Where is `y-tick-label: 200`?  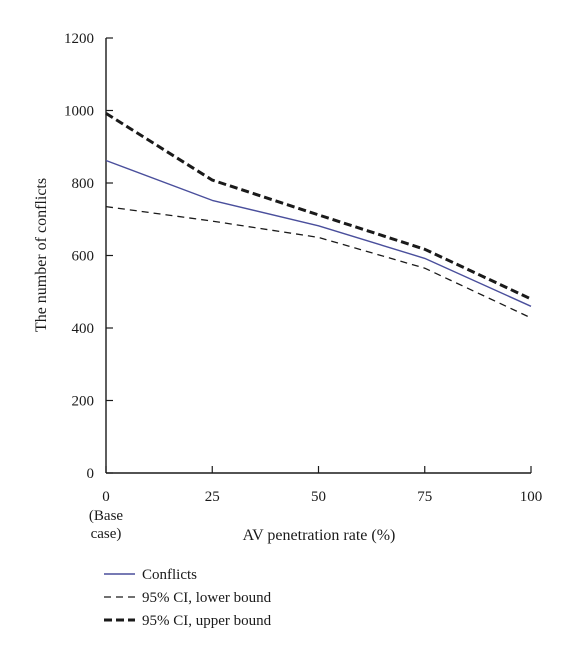 y-tick-label: 200 is located at coordinates (83, 402).